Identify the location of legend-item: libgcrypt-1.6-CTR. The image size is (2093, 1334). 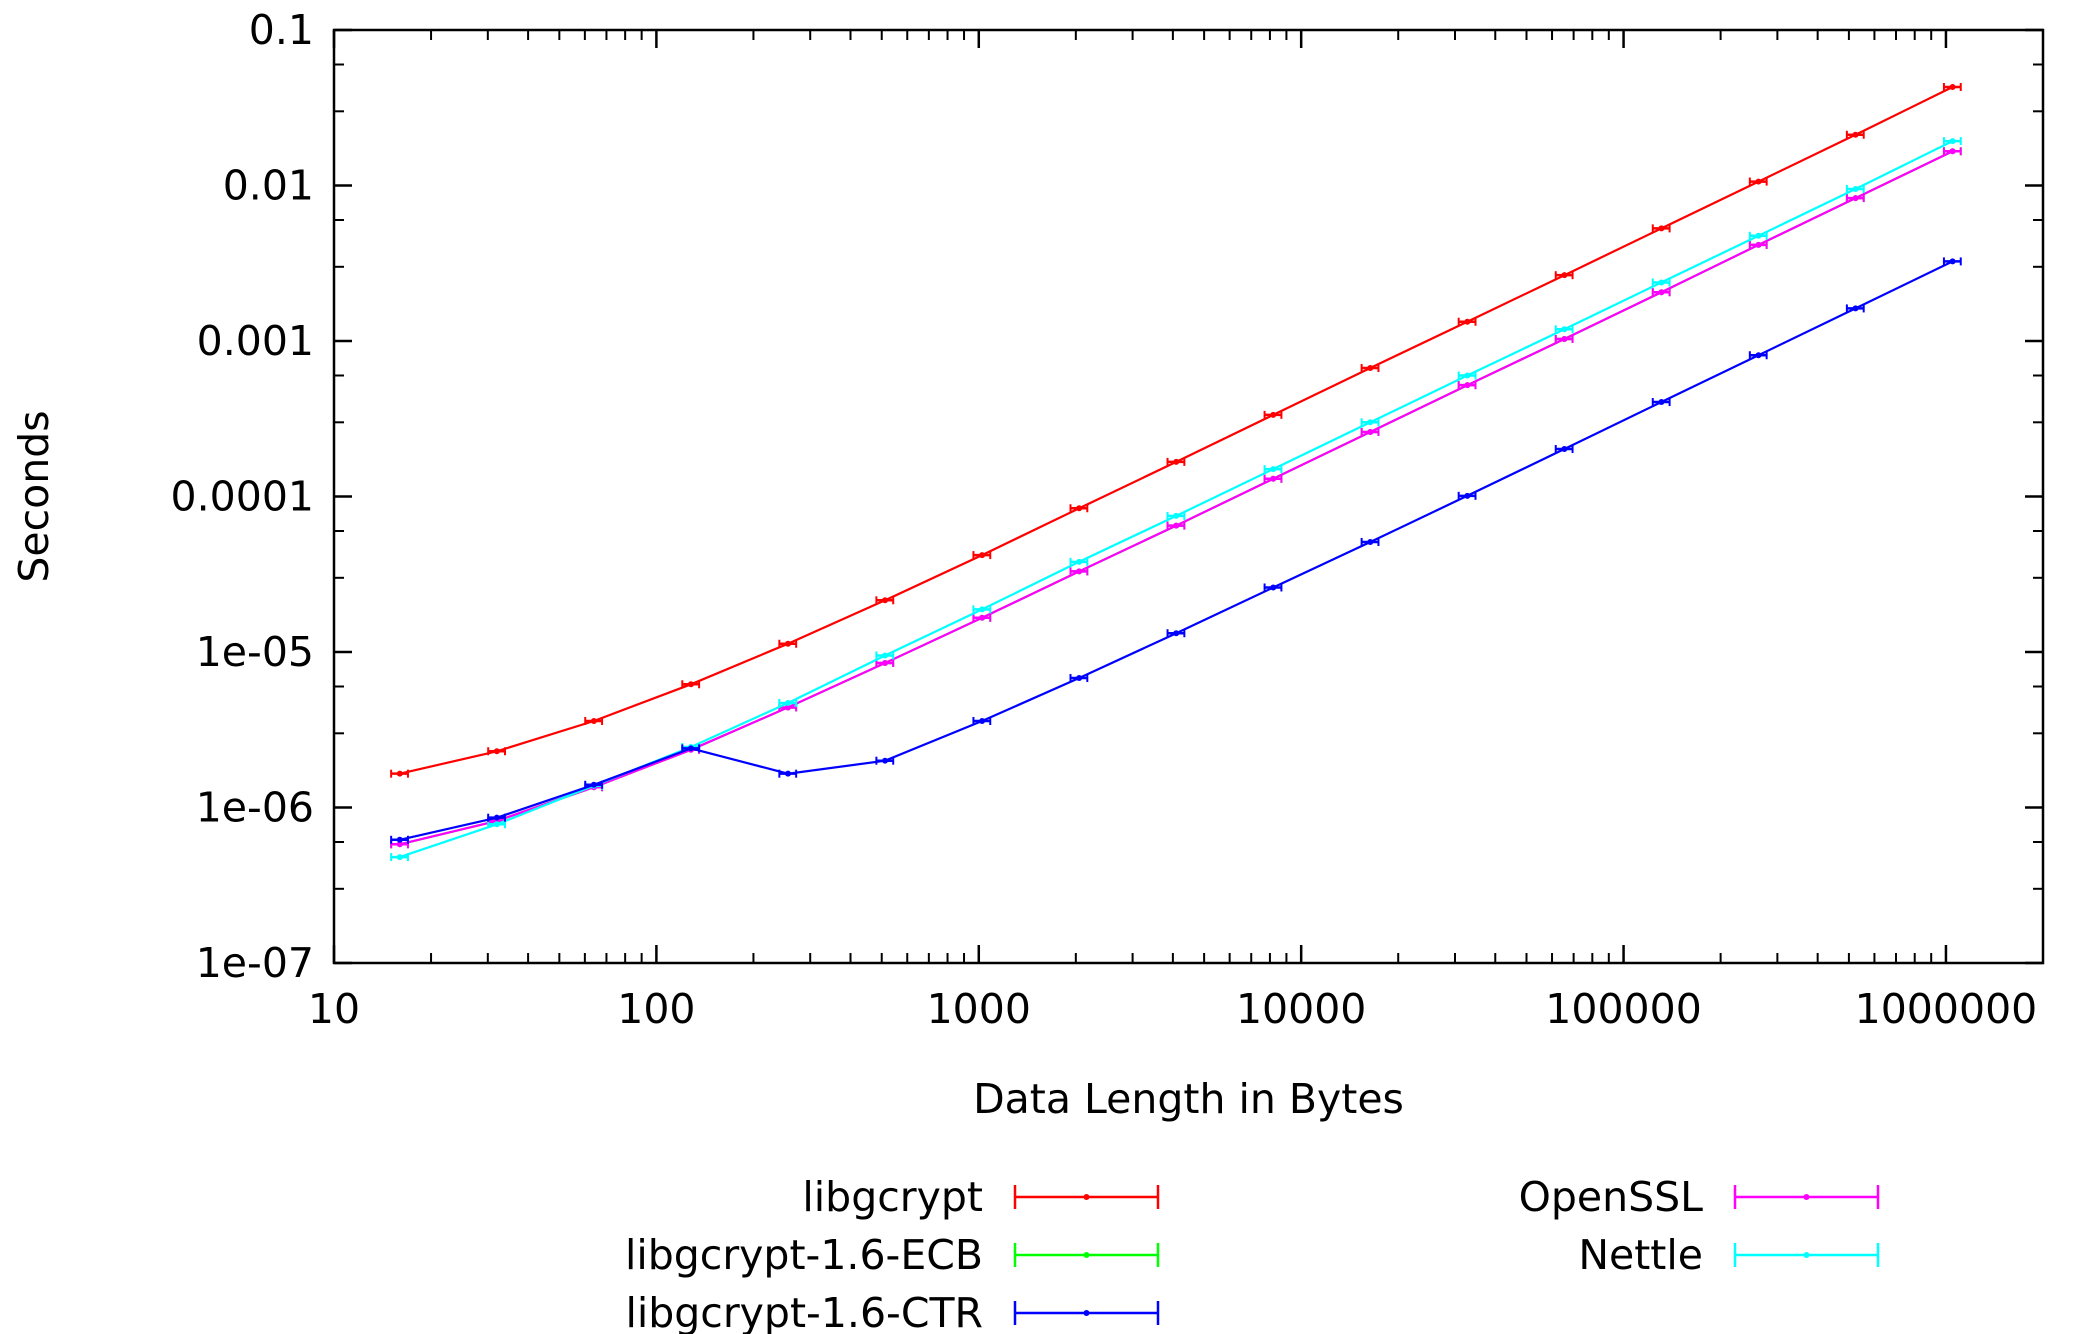
(892, 1311).